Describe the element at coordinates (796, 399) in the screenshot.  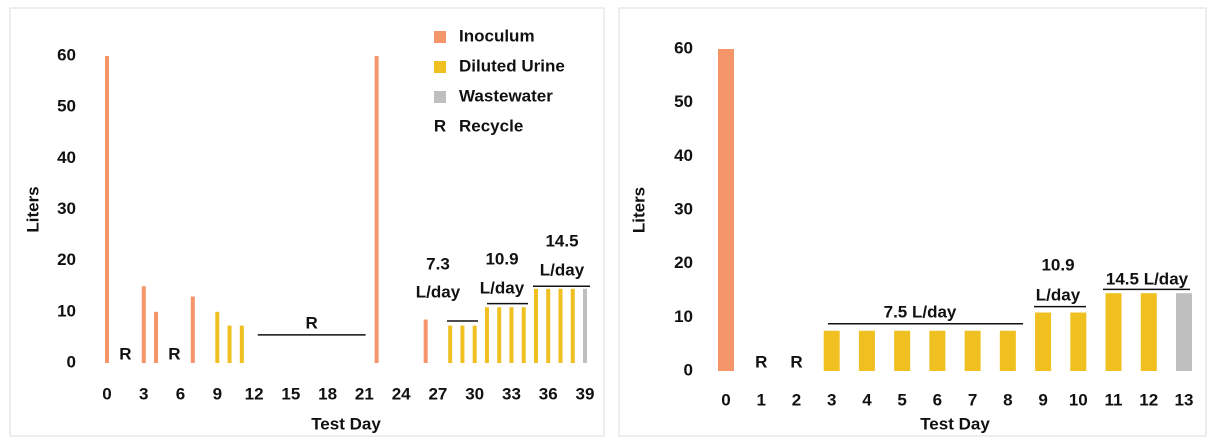
I see `x-tick-label: 2` at that location.